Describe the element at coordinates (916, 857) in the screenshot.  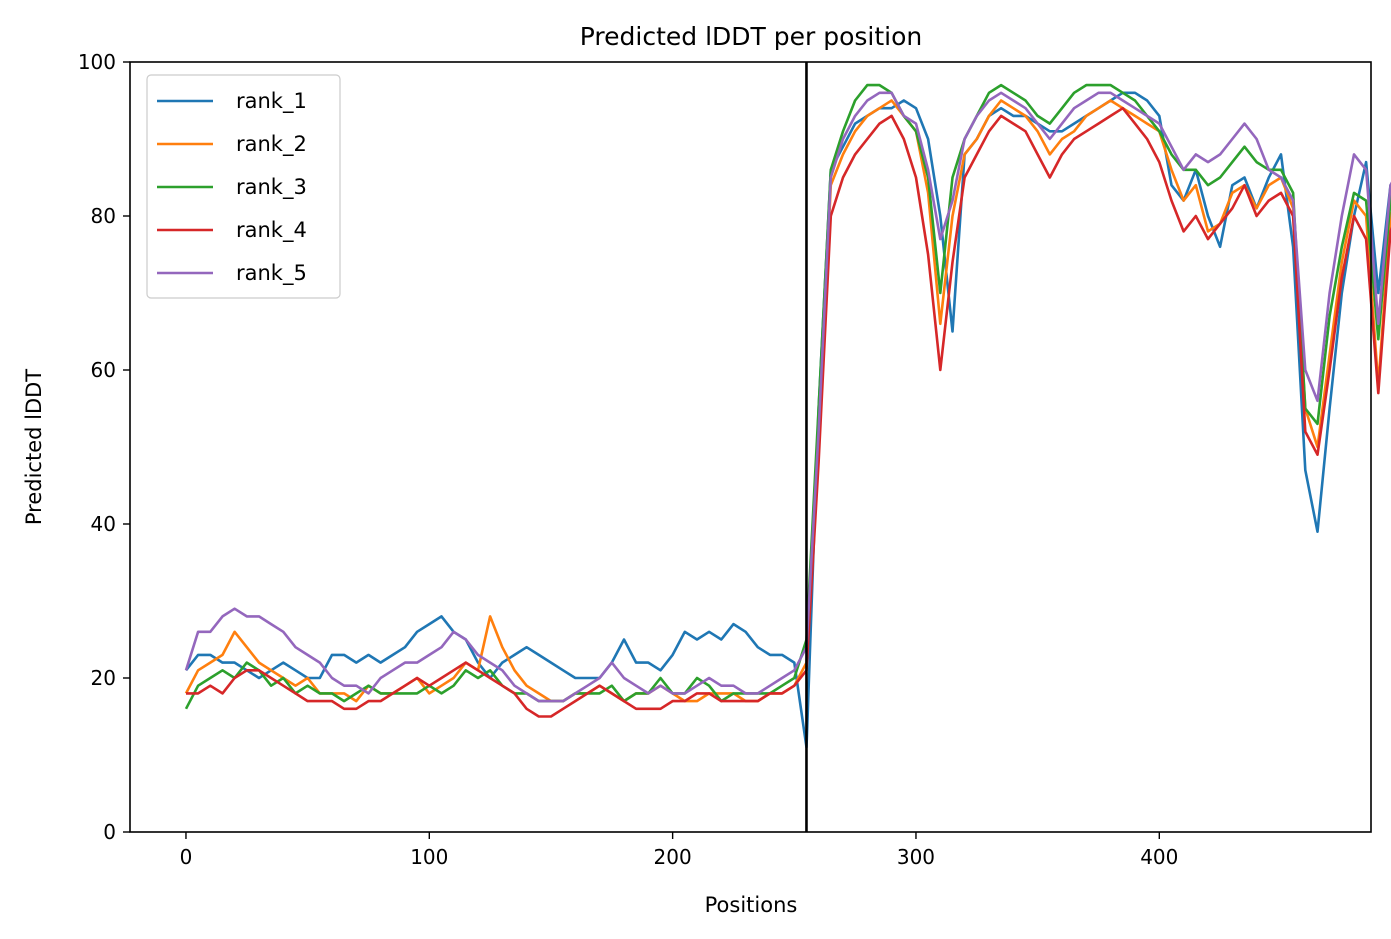
I see `x-tick-label: 300` at that location.